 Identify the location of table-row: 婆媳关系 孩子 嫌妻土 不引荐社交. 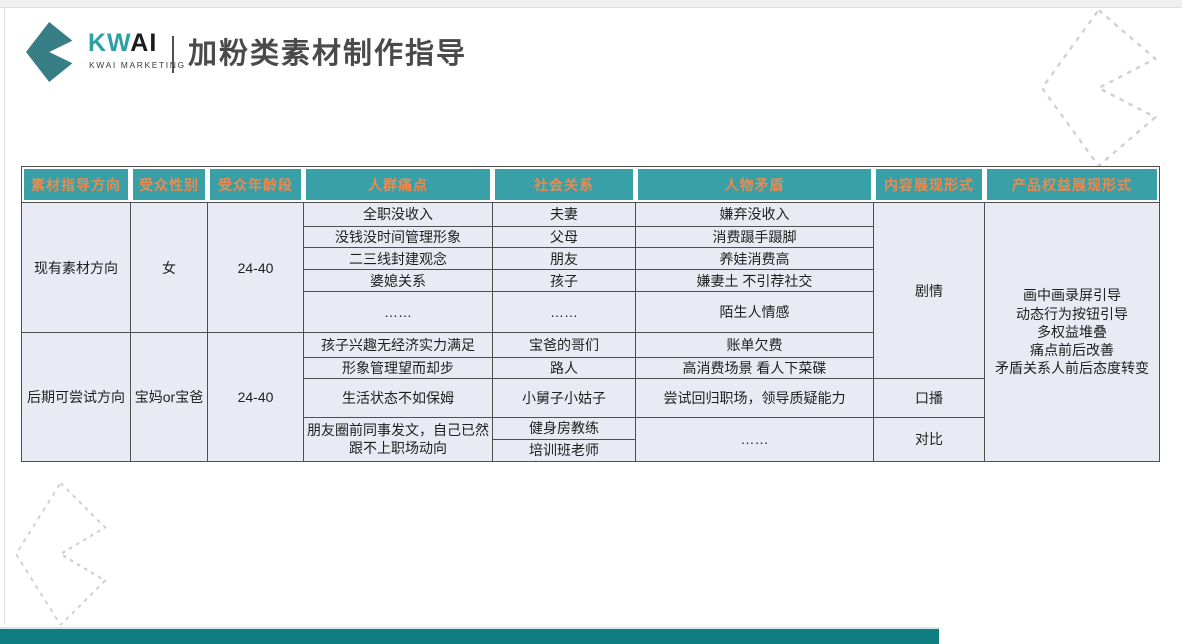
(590, 281).